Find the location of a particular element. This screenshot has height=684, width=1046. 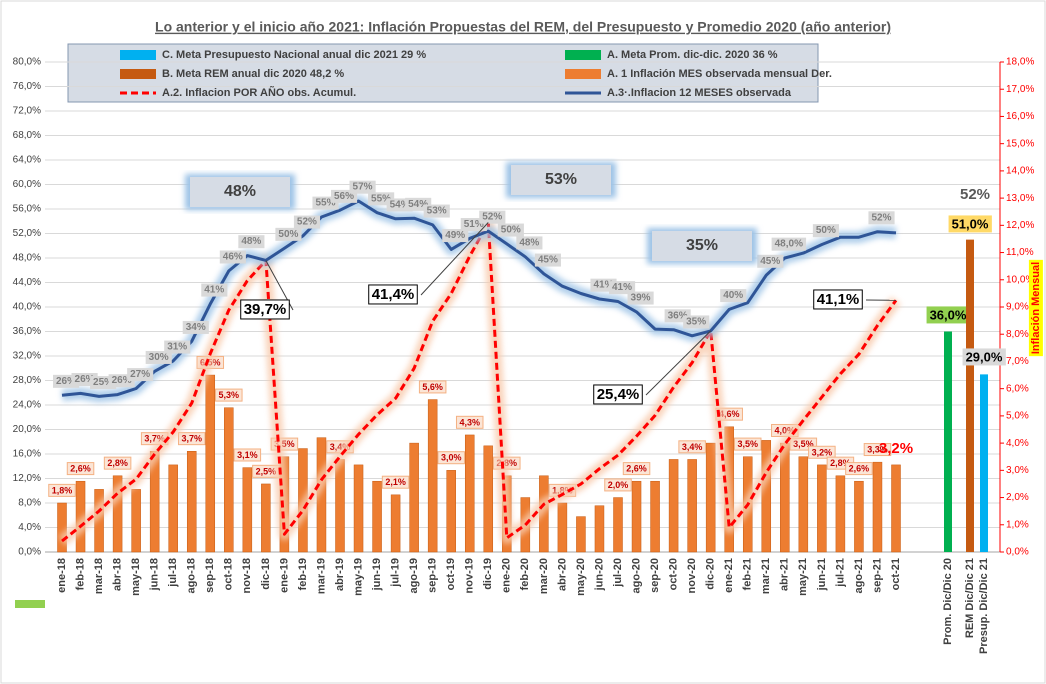

line-value-label: 48% is located at coordinates (251, 241).